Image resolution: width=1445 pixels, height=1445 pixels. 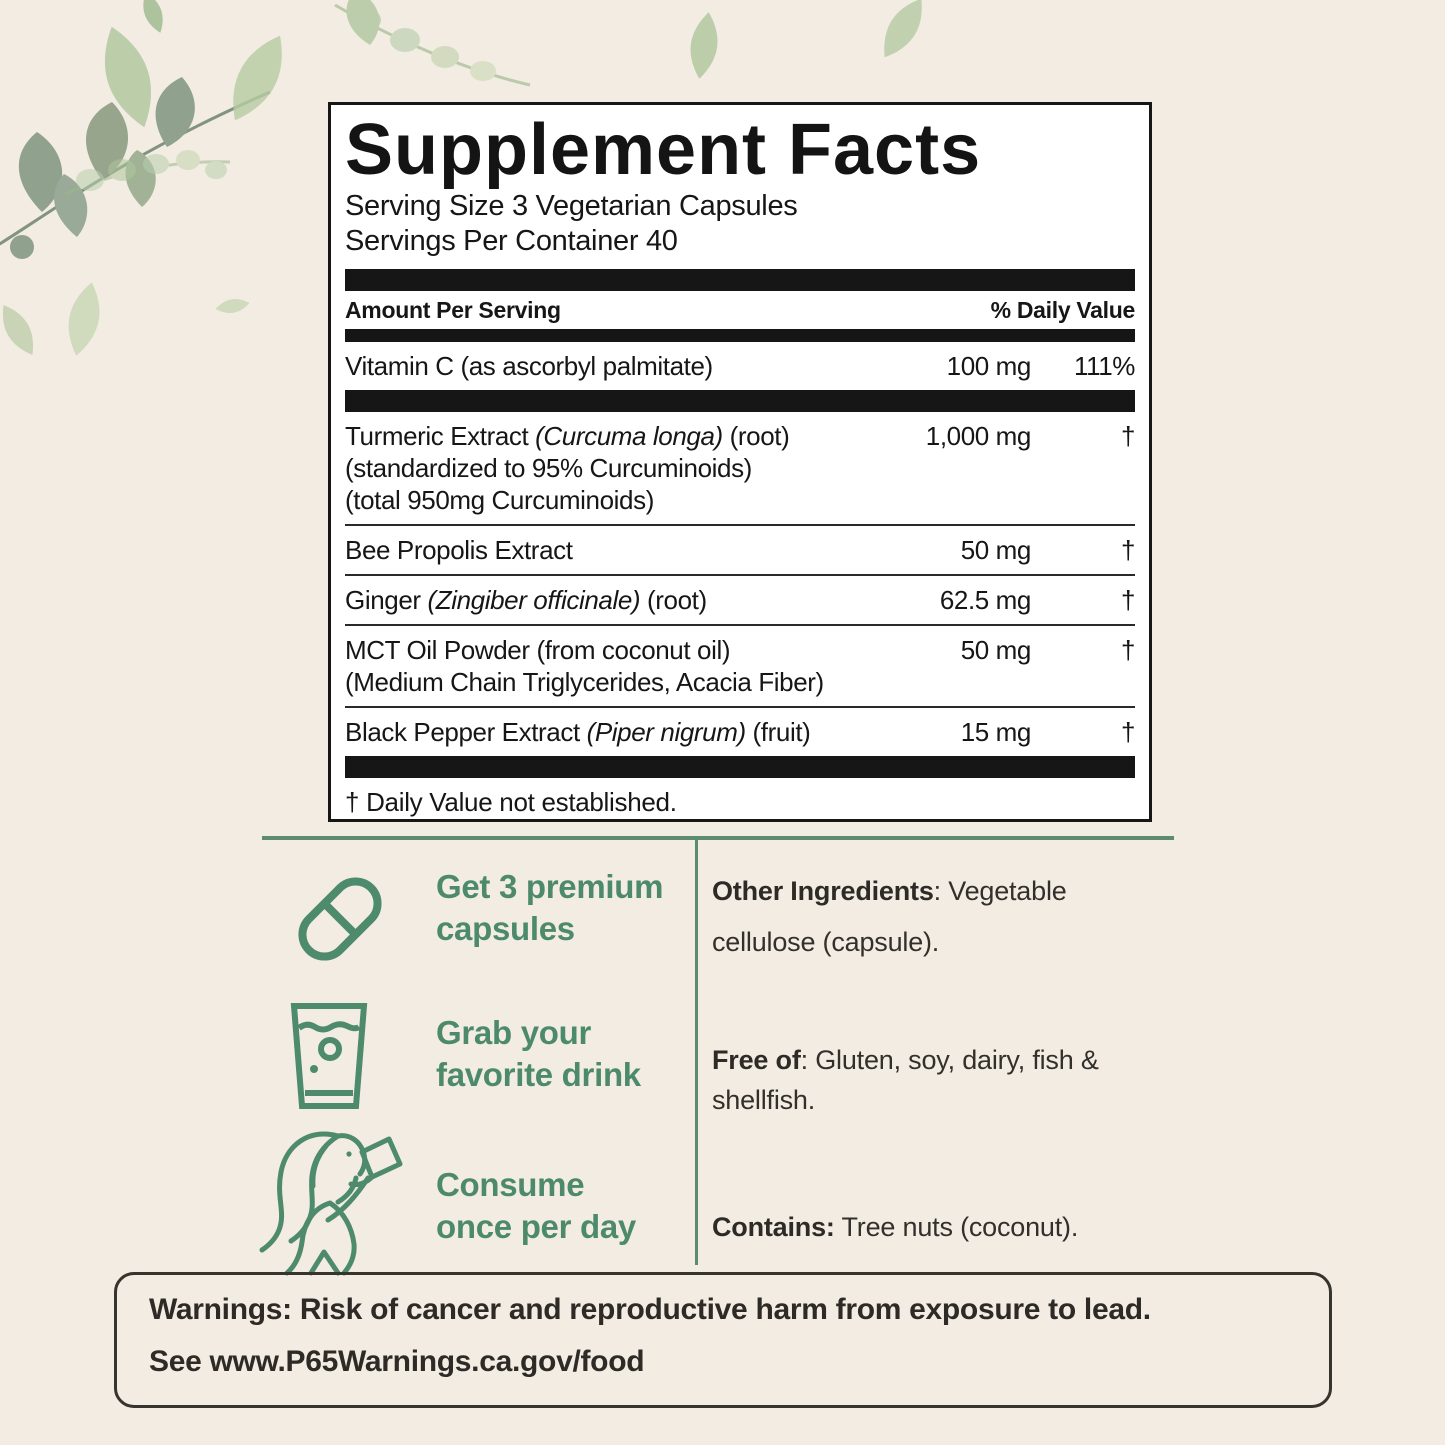 I want to click on daily-value-footnote: † Daily Value not established., so click(x=511, y=802).